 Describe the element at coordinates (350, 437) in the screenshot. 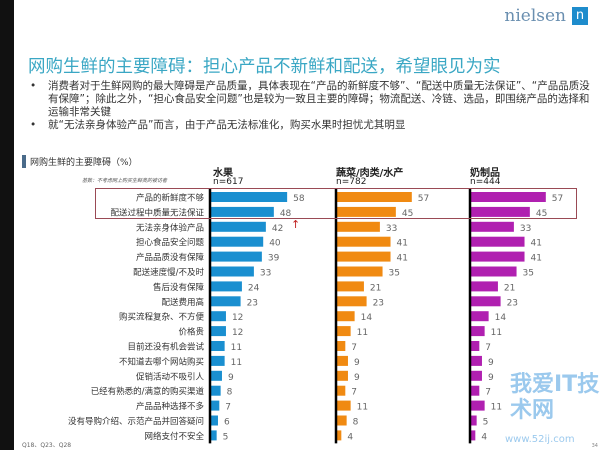

I see `data-label: 4` at that location.